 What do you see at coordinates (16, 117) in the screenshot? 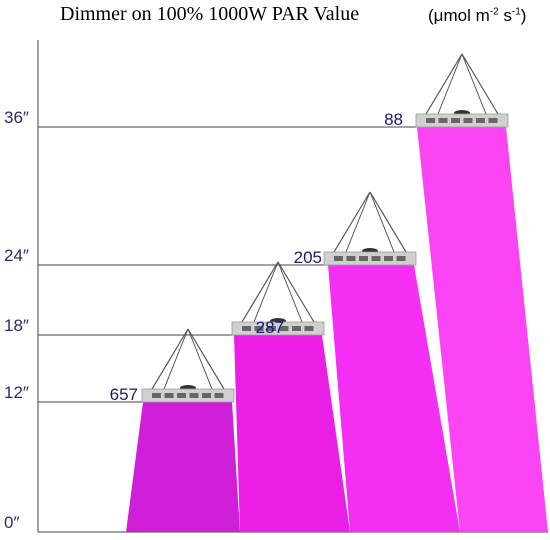
I see `y-tick-label: 36″` at bounding box center [16, 117].